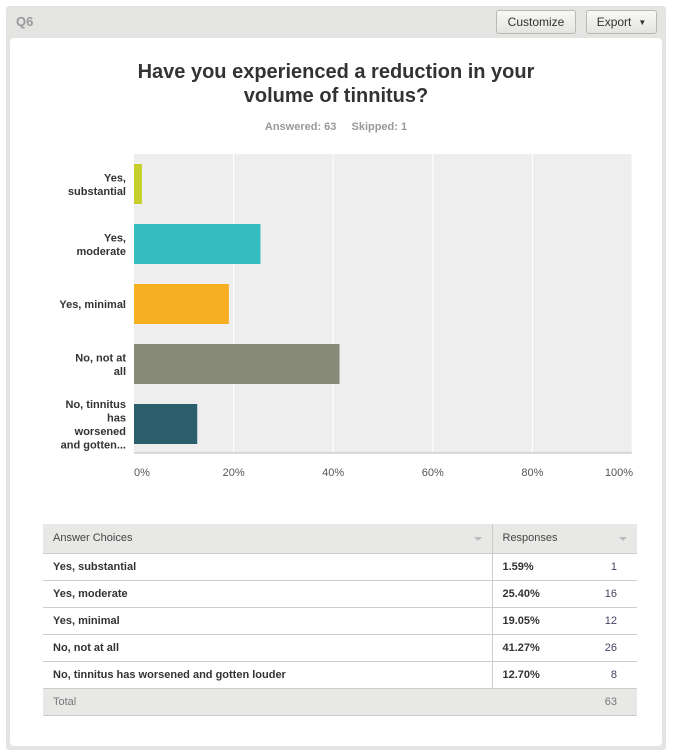 Image resolution: width=673 pixels, height=756 pixels. What do you see at coordinates (267, 648) in the screenshot?
I see `answer-choice: No, not at all` at bounding box center [267, 648].